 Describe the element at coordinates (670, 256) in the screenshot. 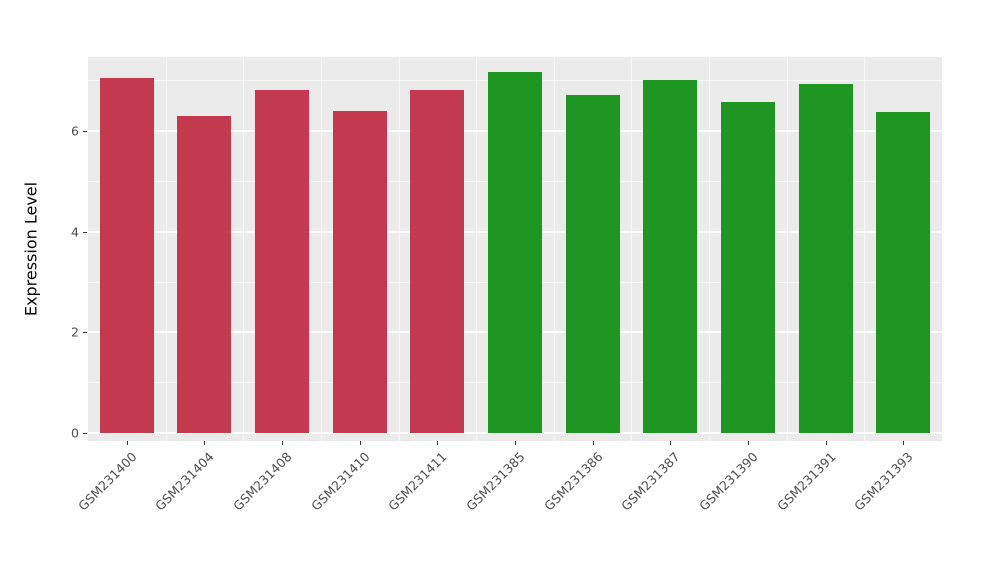

I see `bar-GSM231387` at that location.